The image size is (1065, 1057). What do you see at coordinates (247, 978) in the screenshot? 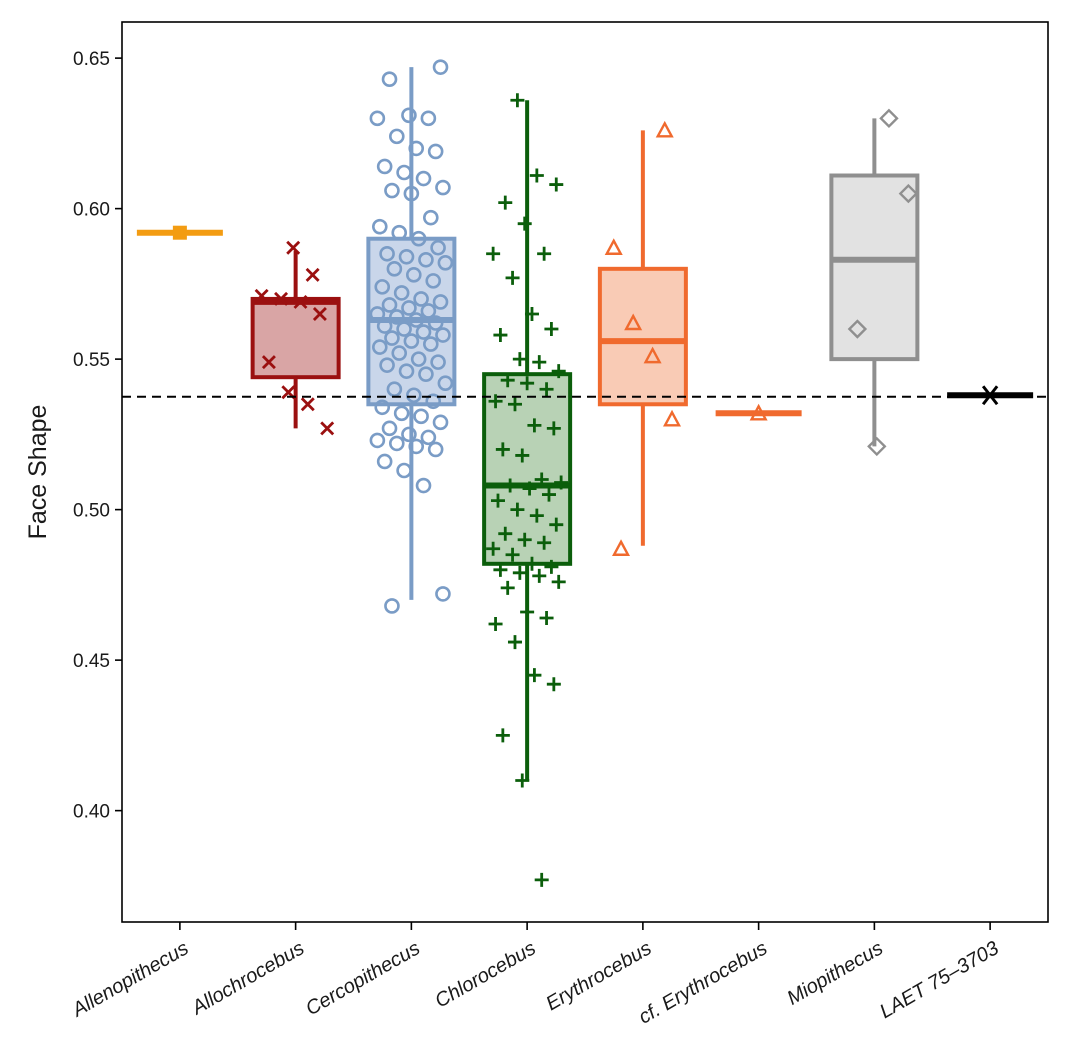
I see `x-tick-label: Allochrocebus` at bounding box center [247, 978].